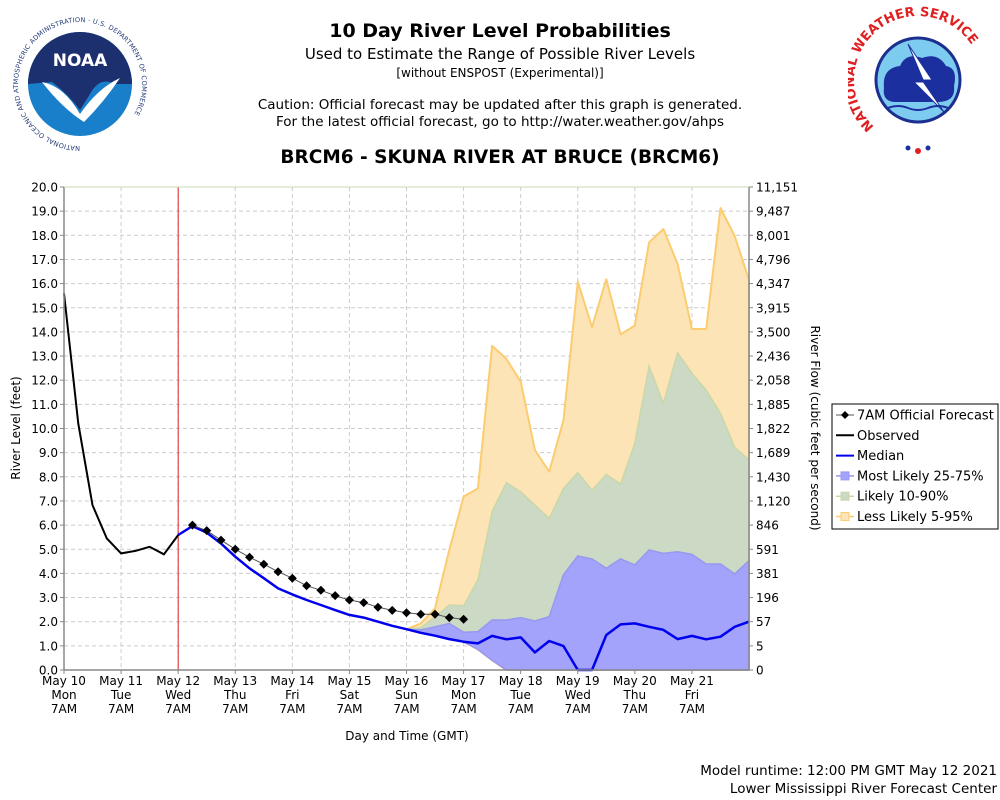 The image size is (1000, 800). What do you see at coordinates (521, 681) in the screenshot?
I see `x-tick-label: May 18` at bounding box center [521, 681].